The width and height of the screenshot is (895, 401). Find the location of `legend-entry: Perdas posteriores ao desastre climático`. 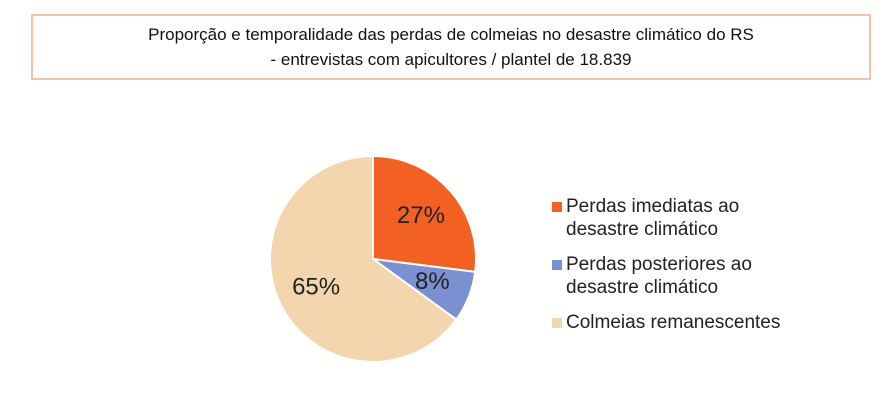

legend-entry: Perdas posteriores ao desastre climático is located at coordinates (682, 276).